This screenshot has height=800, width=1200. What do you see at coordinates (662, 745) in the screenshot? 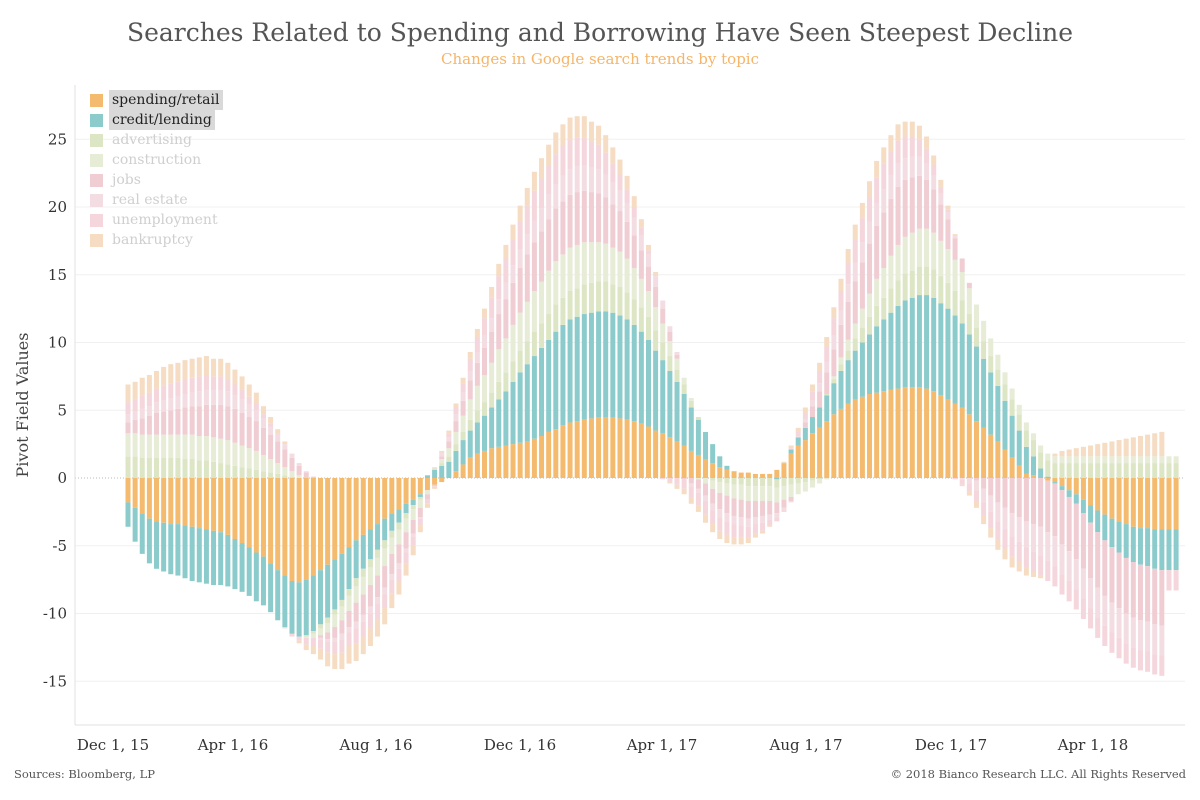
I see `x-tick-label: Apr 1, 17` at bounding box center [662, 745].